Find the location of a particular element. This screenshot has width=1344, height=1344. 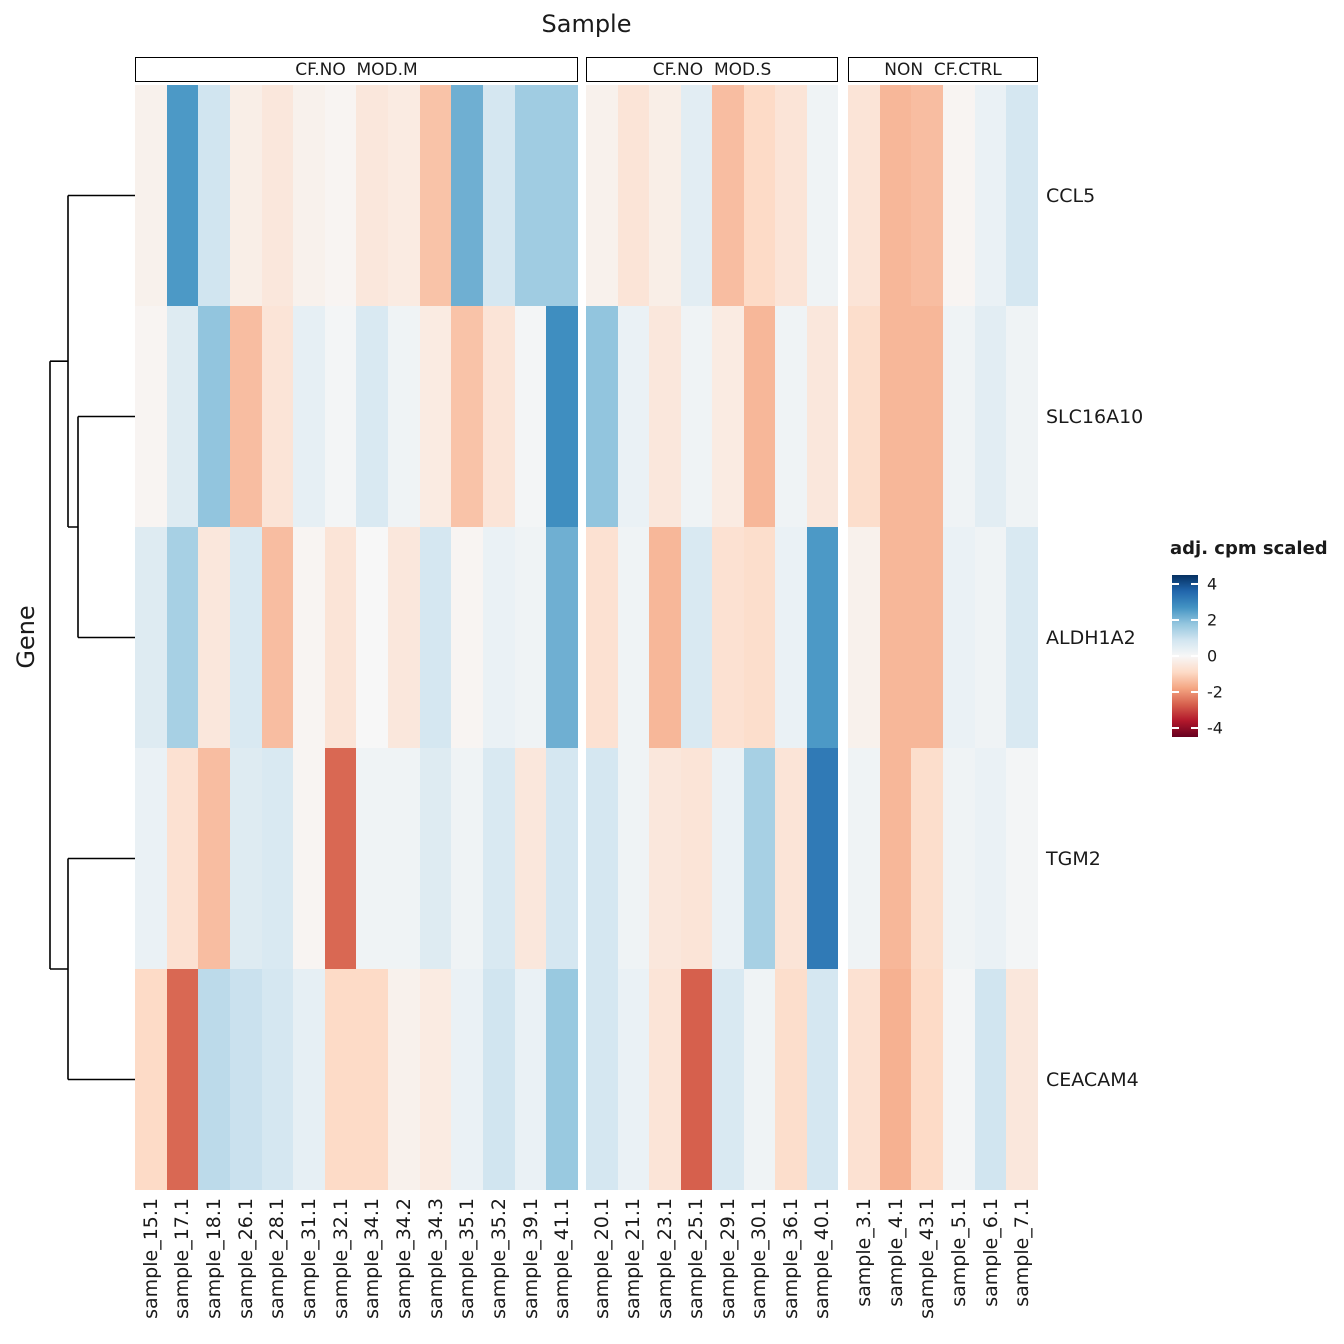

x-tick-label: sample_30.1 is located at coordinates (759, 1258).